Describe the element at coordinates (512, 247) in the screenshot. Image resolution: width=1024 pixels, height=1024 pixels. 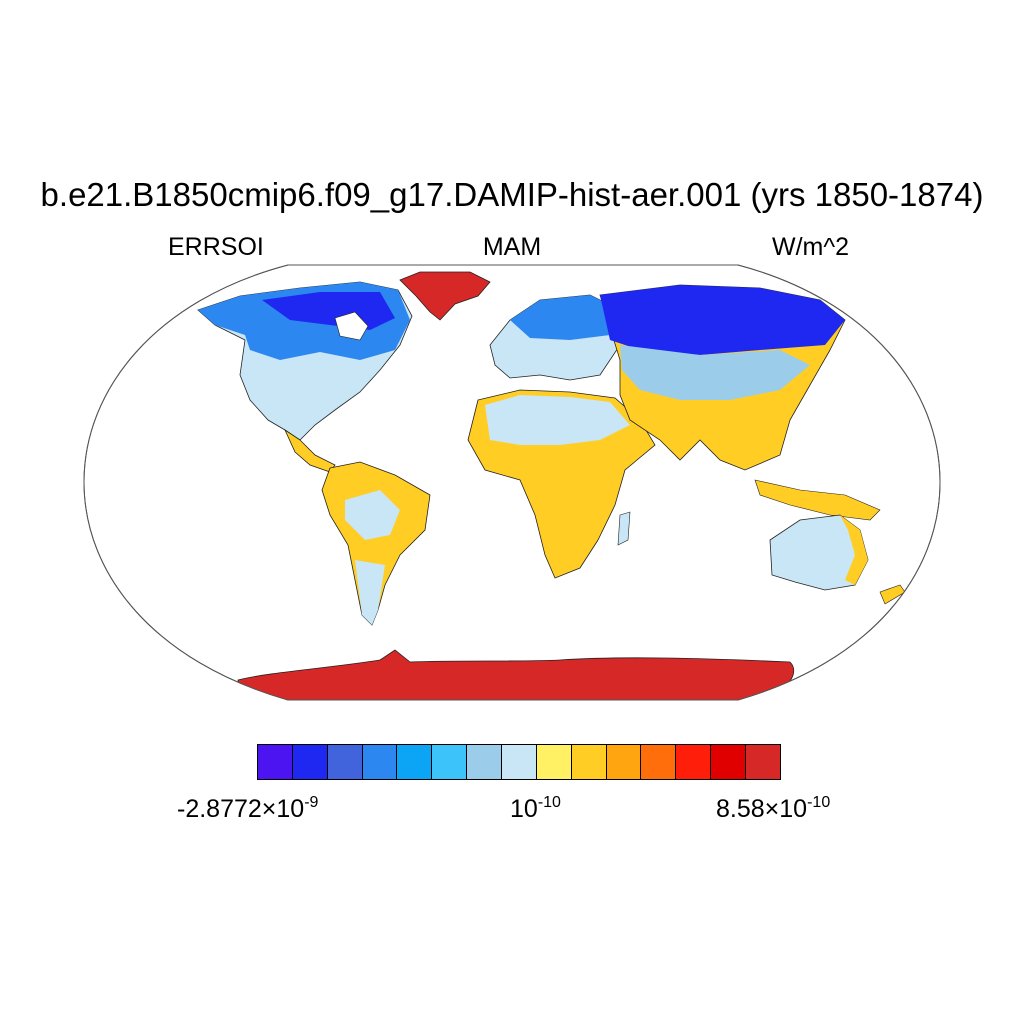
I see `season-label: MAM` at that location.